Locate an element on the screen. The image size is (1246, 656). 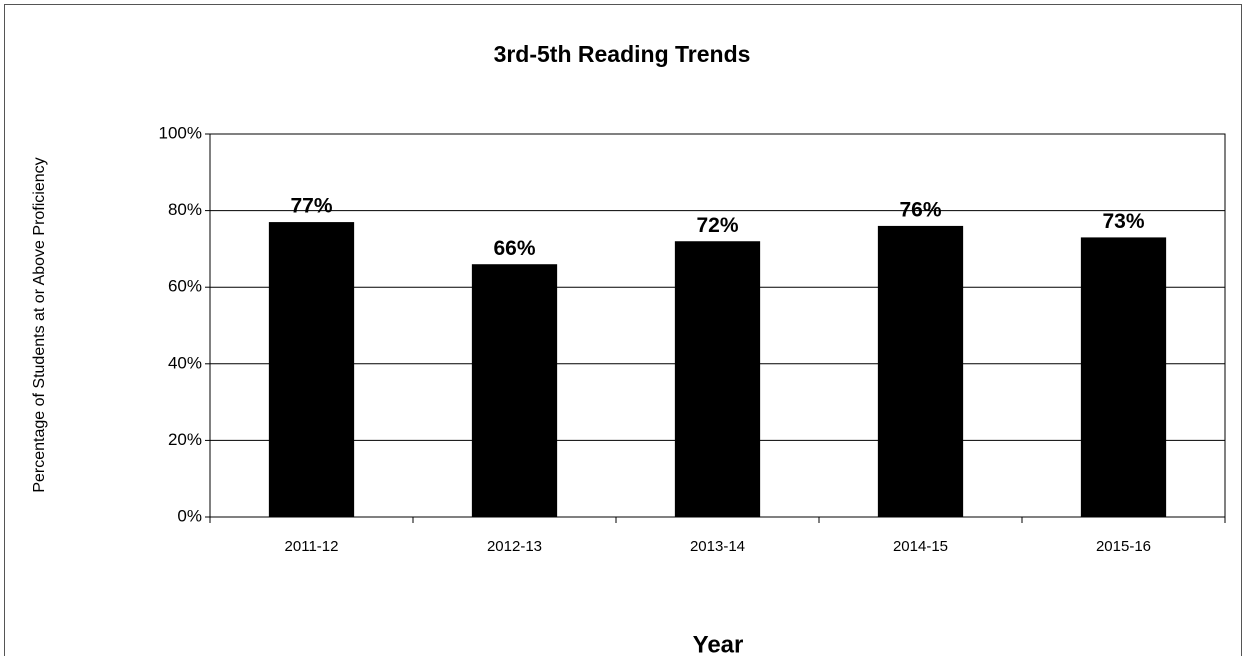
y-tick-label: 60% is located at coordinates (185, 286).